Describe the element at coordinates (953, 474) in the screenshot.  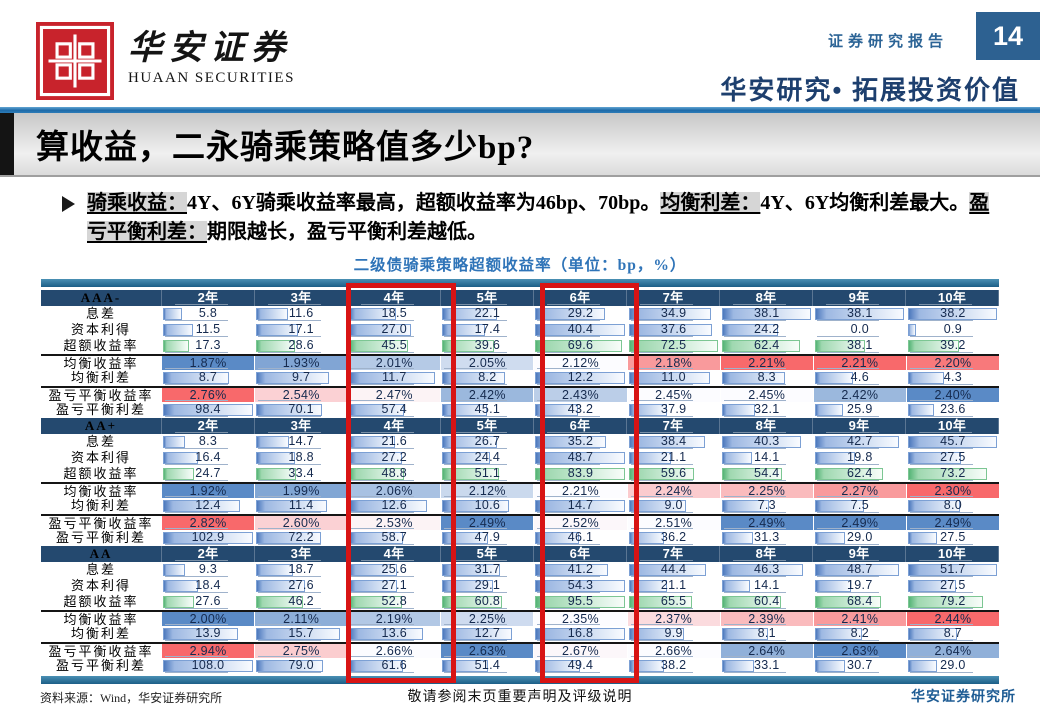
I see `table-cell: 73.2` at that location.